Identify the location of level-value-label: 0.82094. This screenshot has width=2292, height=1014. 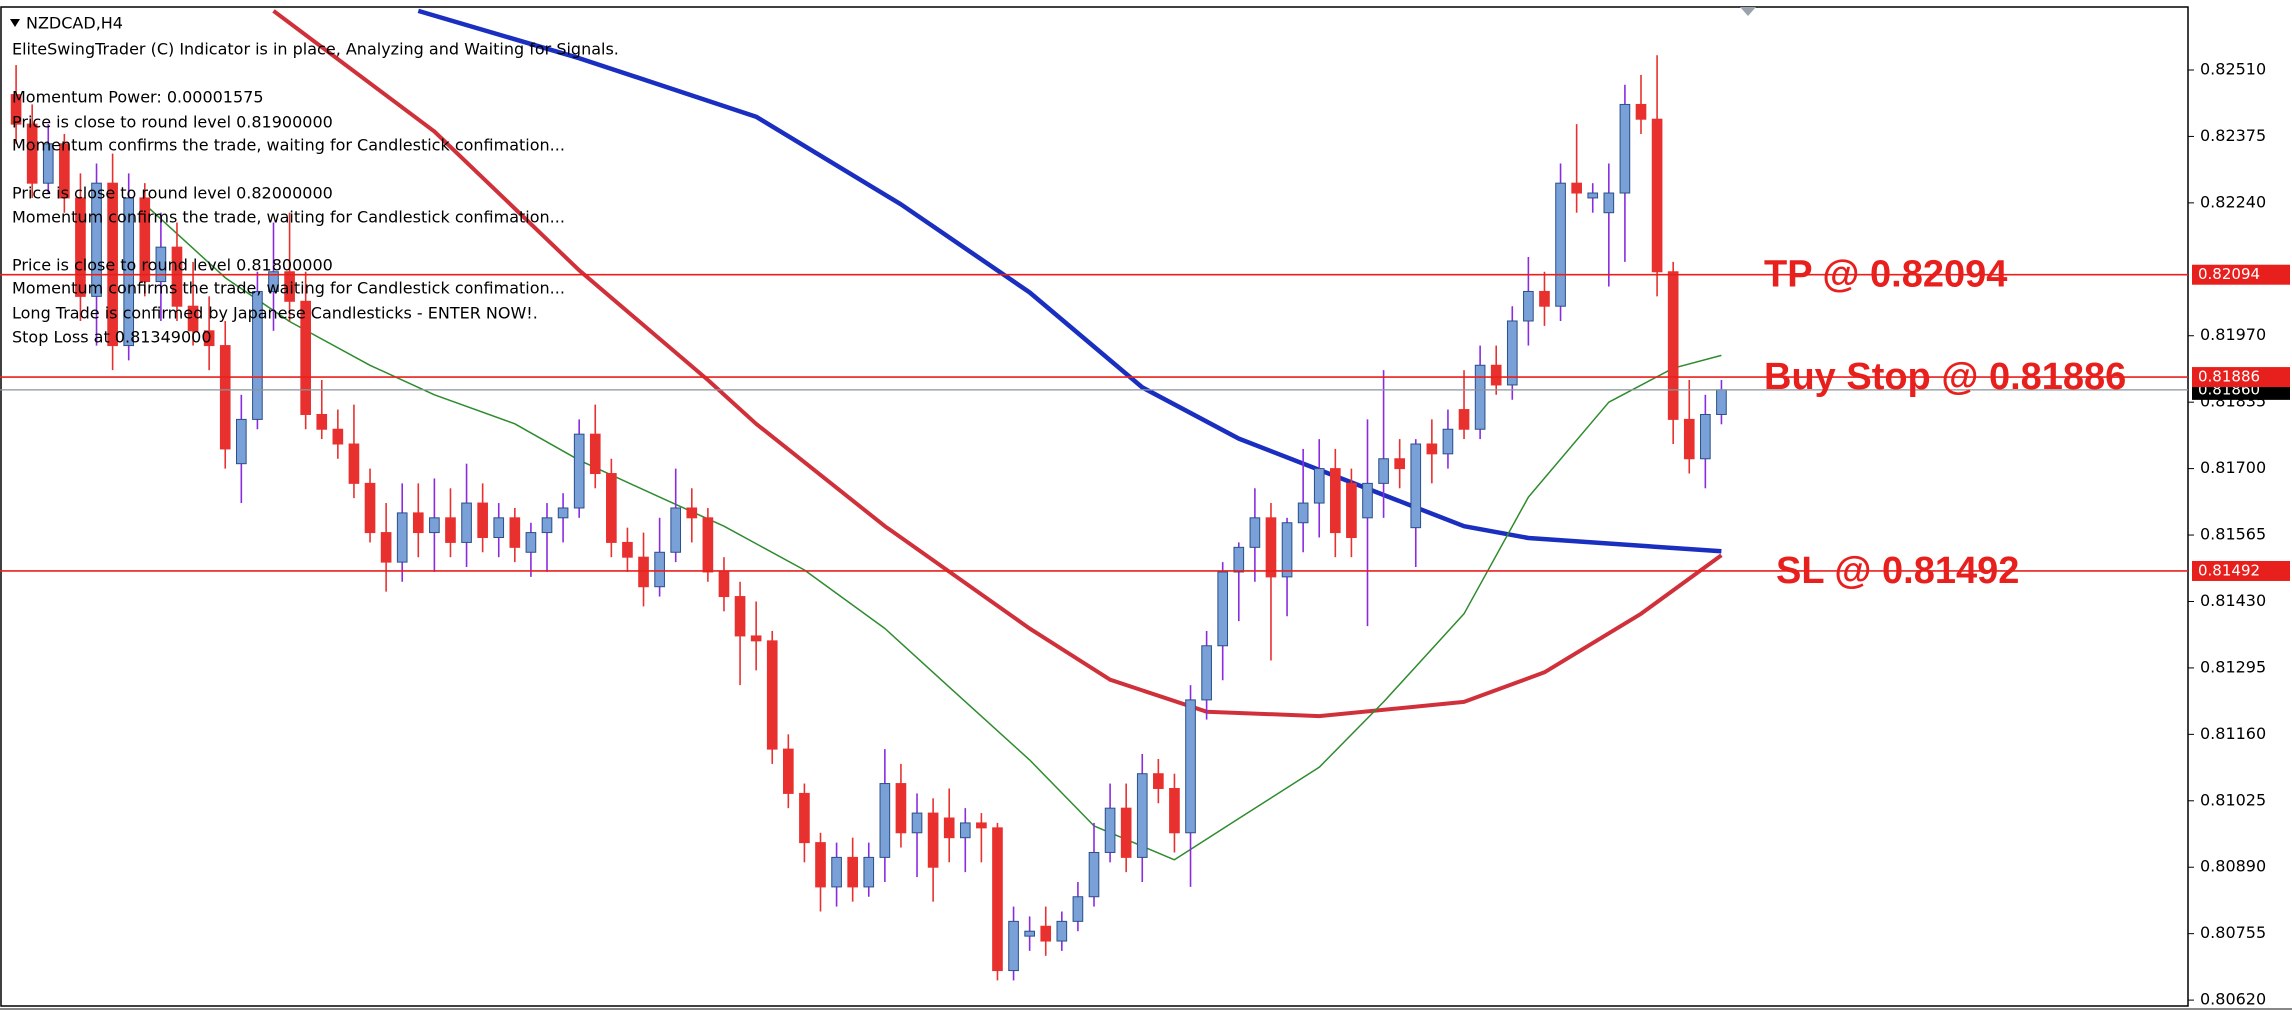
(2229, 274).